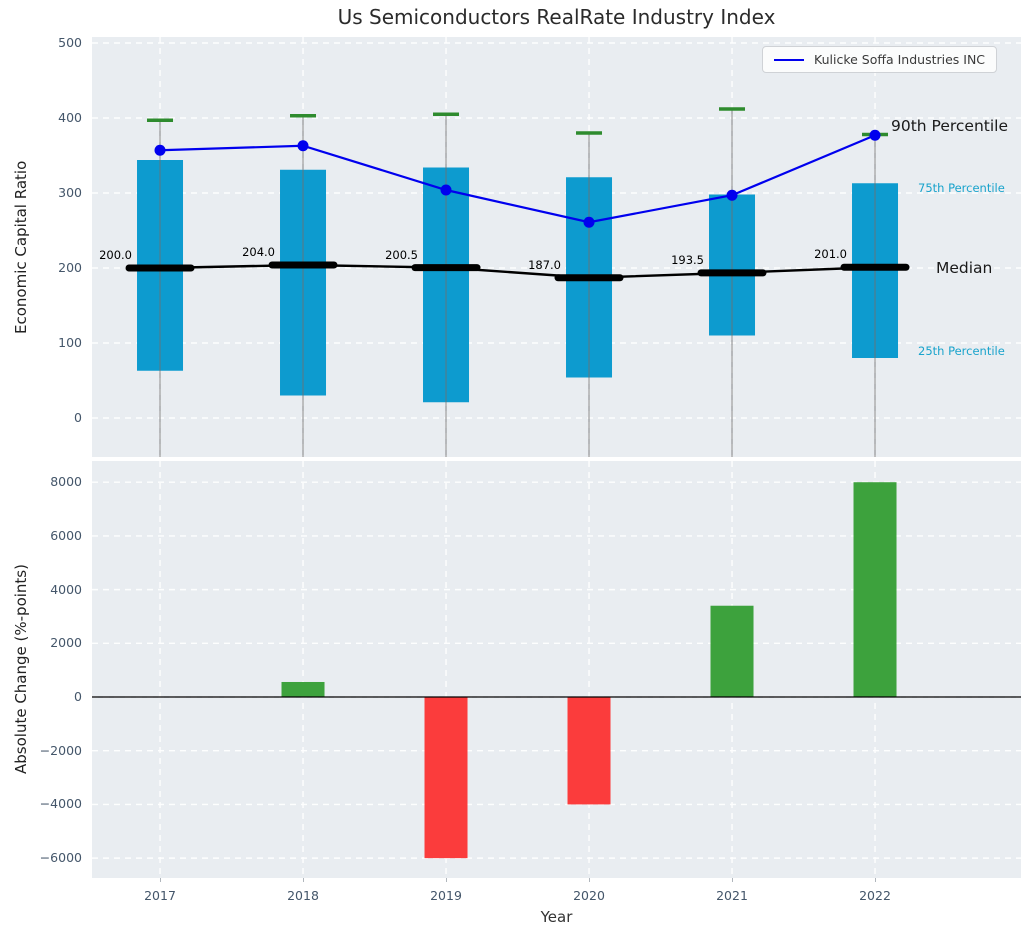 This screenshot has width=1029, height=940. I want to click on change-bar-2021, so click(732, 651).